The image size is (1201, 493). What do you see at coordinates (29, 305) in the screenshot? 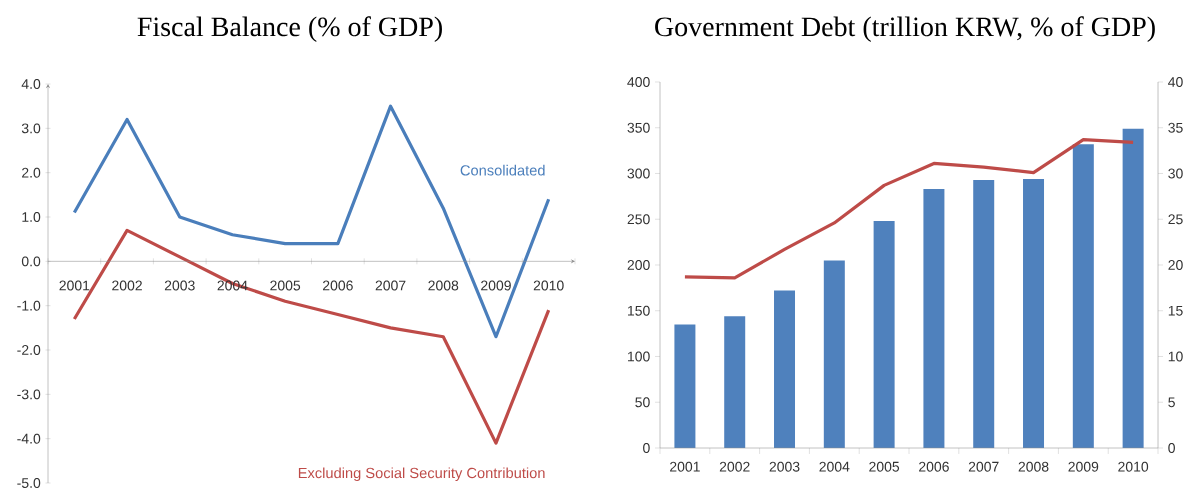
I see `y-tick-label: -1.0` at bounding box center [29, 305].